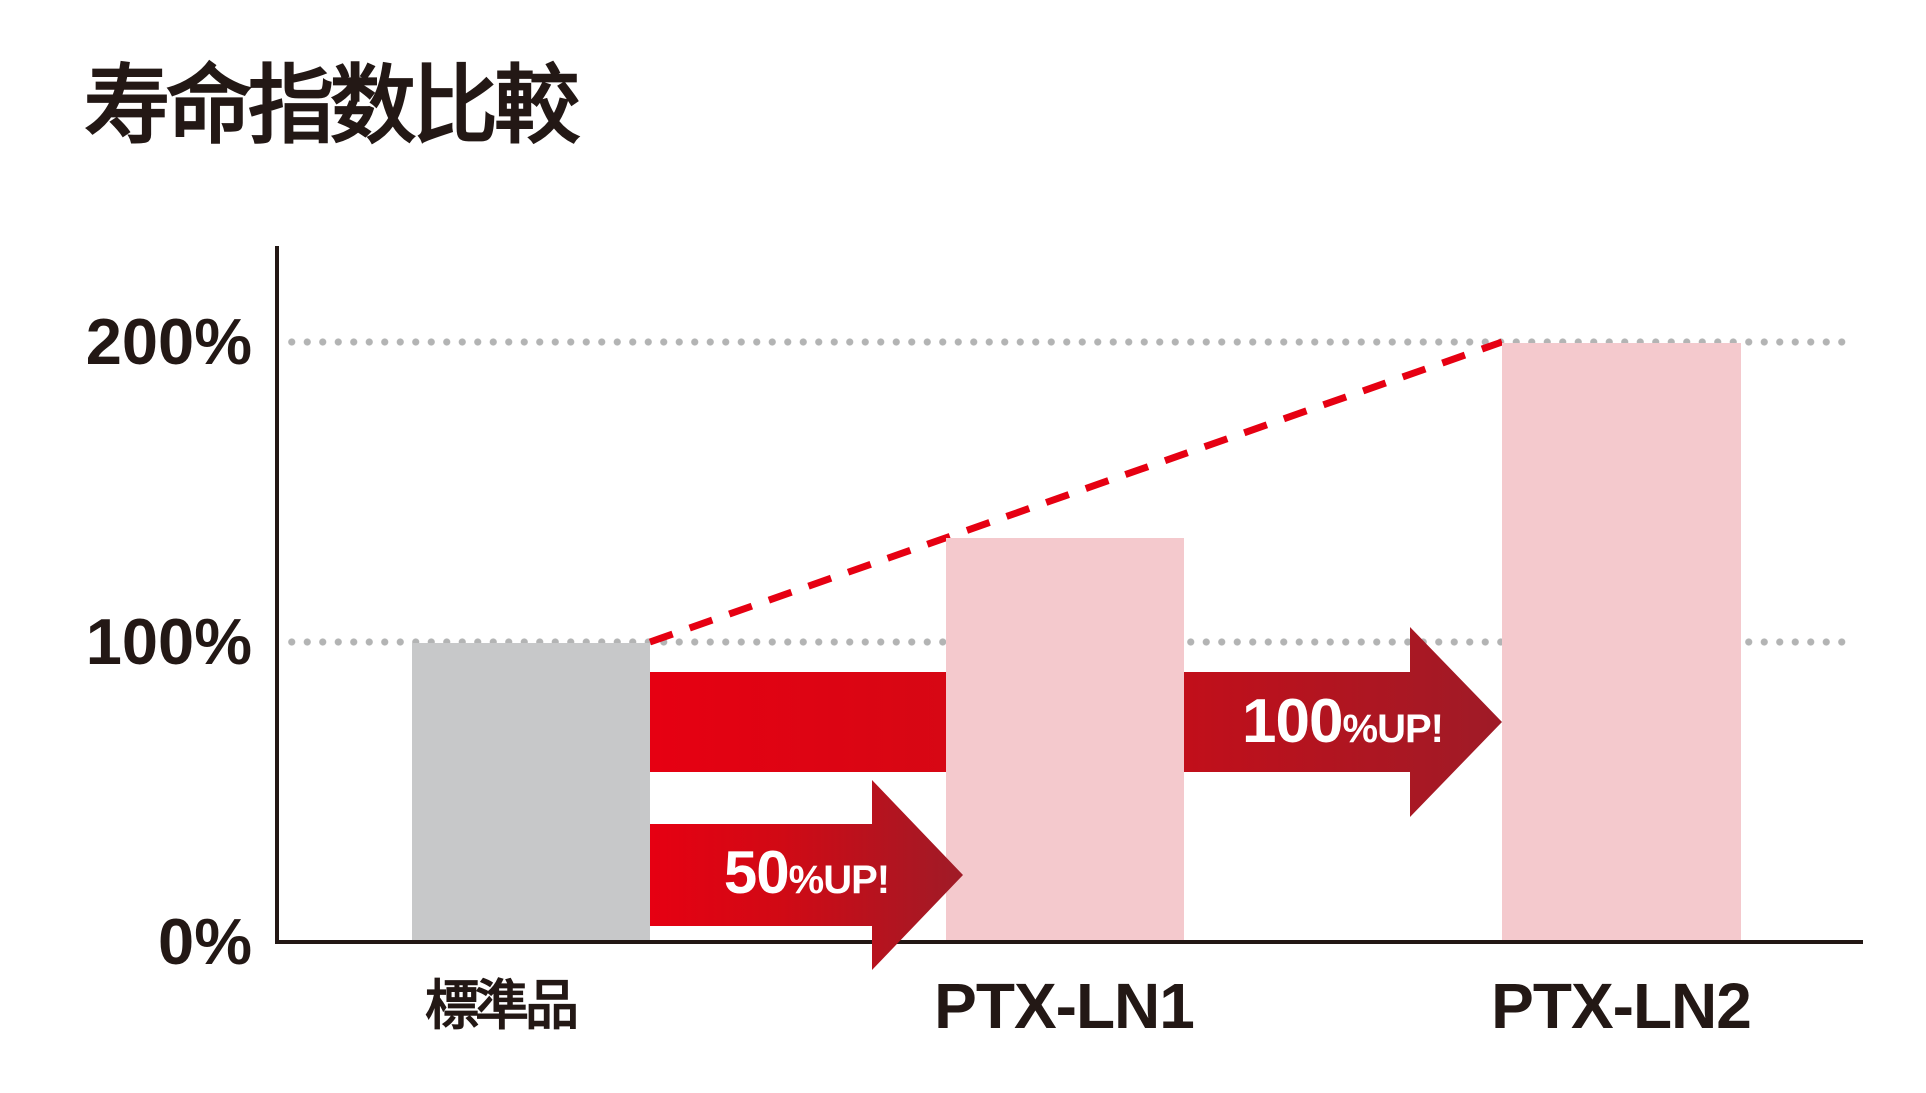 Image resolution: width=1926 pixels, height=1093 pixels. Describe the element at coordinates (1393, 729) in the screenshot. I see `annotation-100-up-suffix: %UP!` at that location.